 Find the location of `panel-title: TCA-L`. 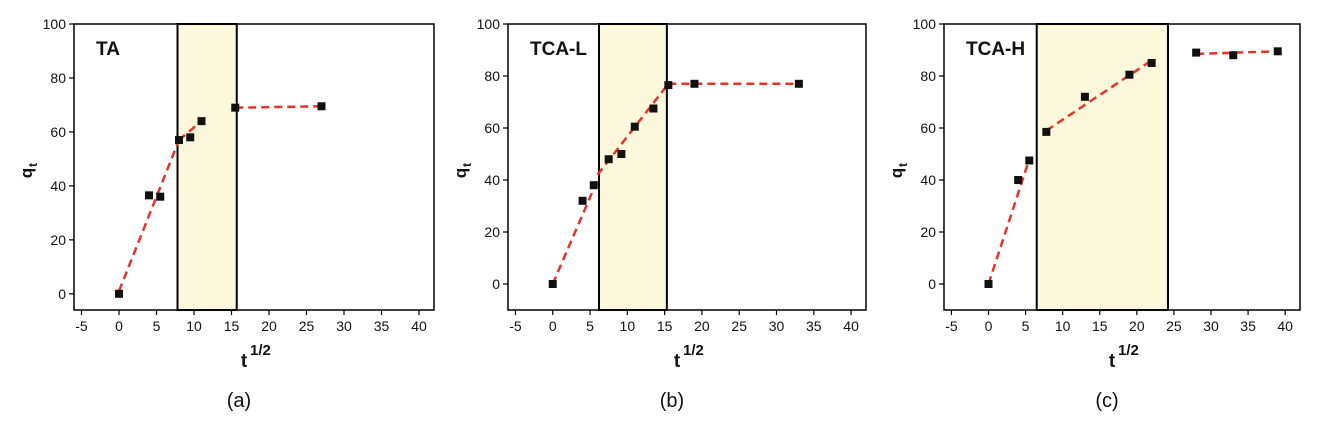

panel-title: TCA-L is located at coordinates (558, 49).